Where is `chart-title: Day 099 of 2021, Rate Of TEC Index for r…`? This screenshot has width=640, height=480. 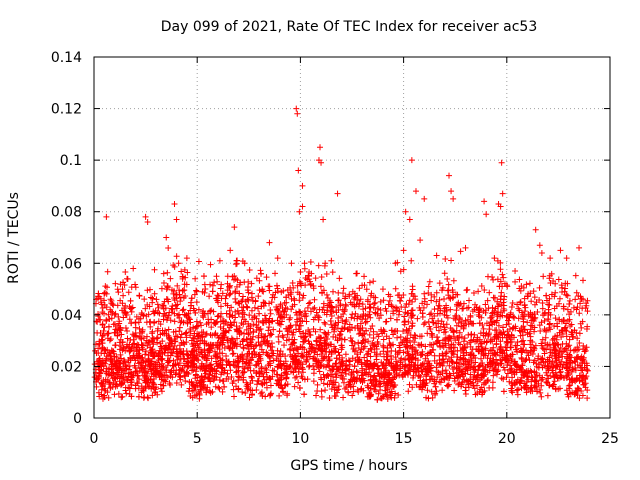
chart-title: Day 099 of 2021, Rate Of TEC Index for r… is located at coordinates (349, 27).